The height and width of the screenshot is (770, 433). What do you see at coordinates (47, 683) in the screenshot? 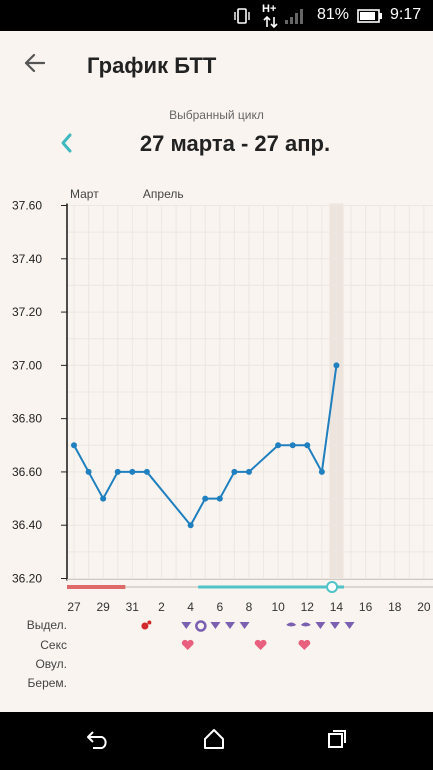
I see `row-label: Берем.` at bounding box center [47, 683].